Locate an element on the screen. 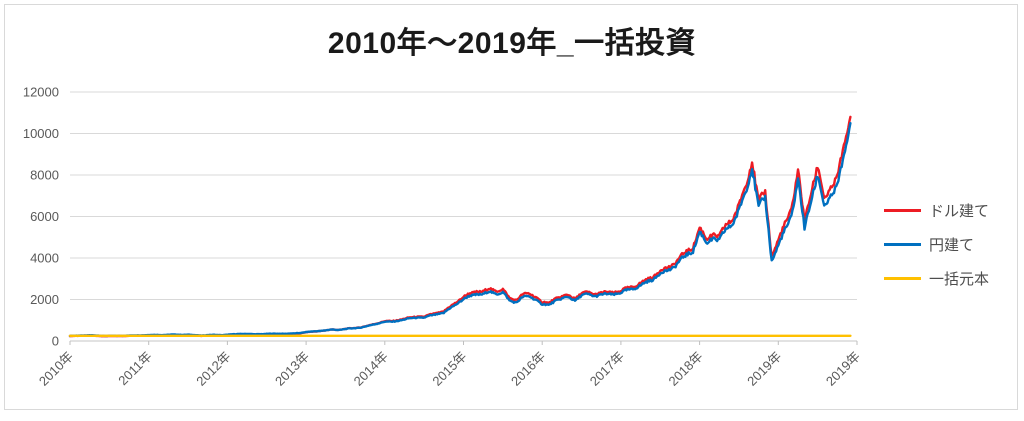 The width and height of the screenshot is (1024, 421). x-axis-label: 2015年 is located at coordinates (449, 369).